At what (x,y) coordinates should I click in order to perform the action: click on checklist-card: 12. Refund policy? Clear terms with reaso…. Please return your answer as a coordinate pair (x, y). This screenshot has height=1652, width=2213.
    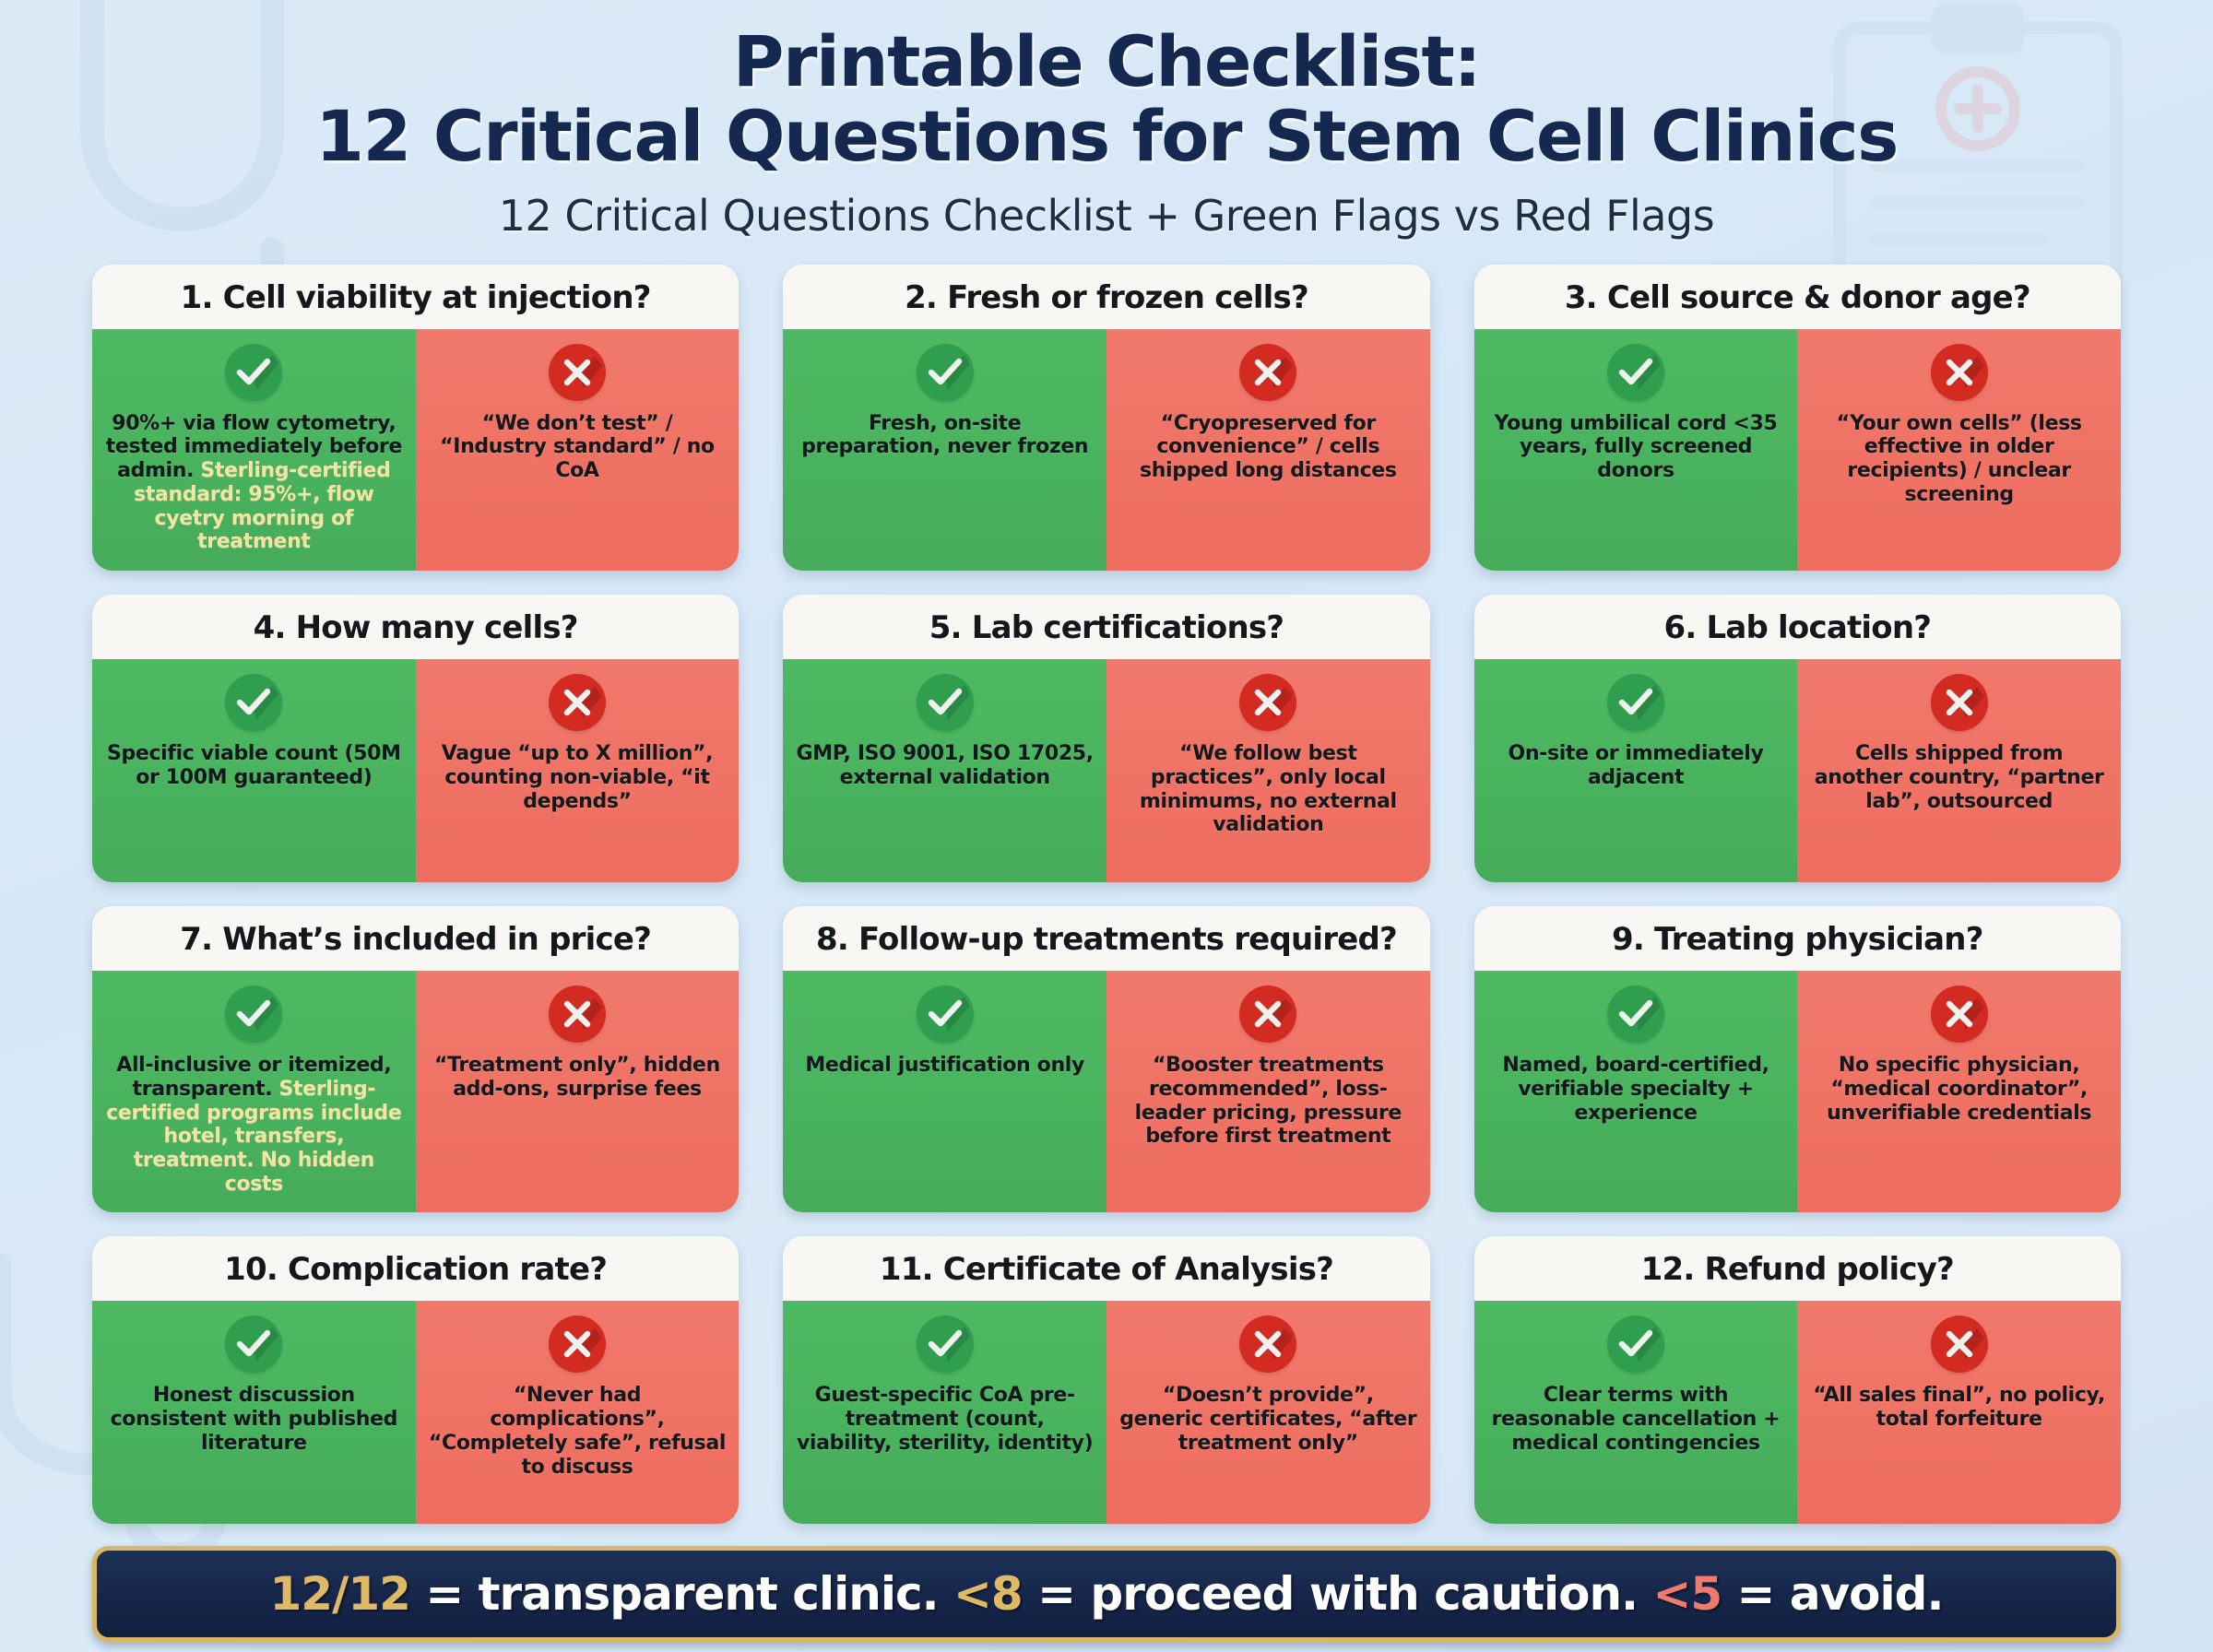
    Looking at the image, I should click on (1797, 1380).